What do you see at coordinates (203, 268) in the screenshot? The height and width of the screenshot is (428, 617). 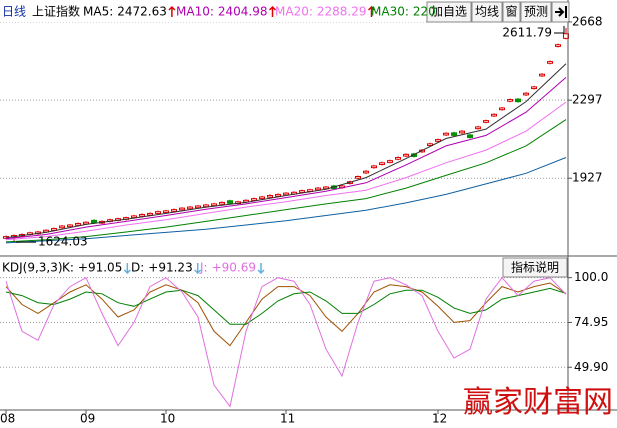 I see `legend-name: J:` at bounding box center [203, 268].